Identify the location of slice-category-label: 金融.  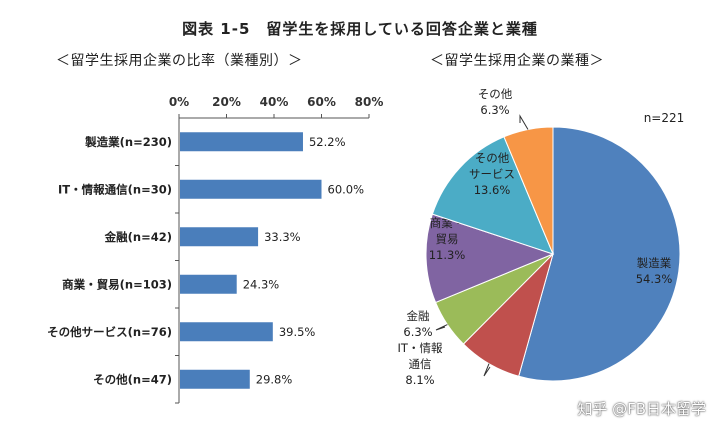
(418, 316).